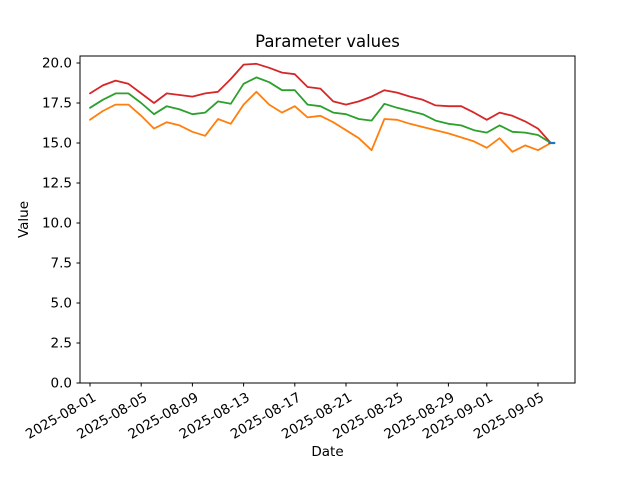  I want to click on y-tick-label: 12.5, so click(57, 184).